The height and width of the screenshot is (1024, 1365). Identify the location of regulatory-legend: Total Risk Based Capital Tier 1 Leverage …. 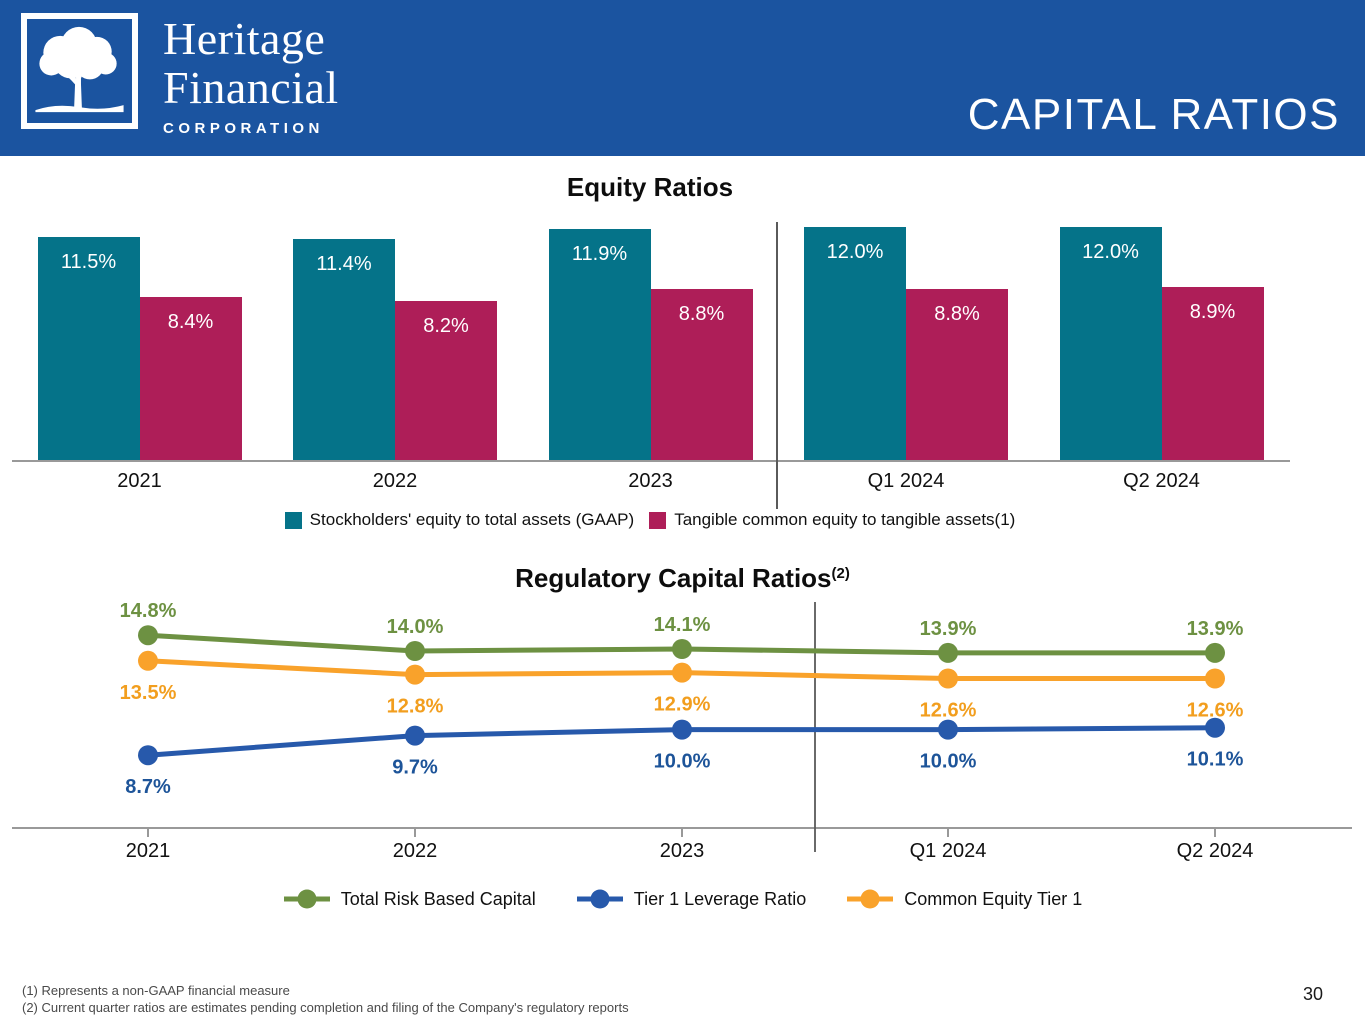
(682, 899).